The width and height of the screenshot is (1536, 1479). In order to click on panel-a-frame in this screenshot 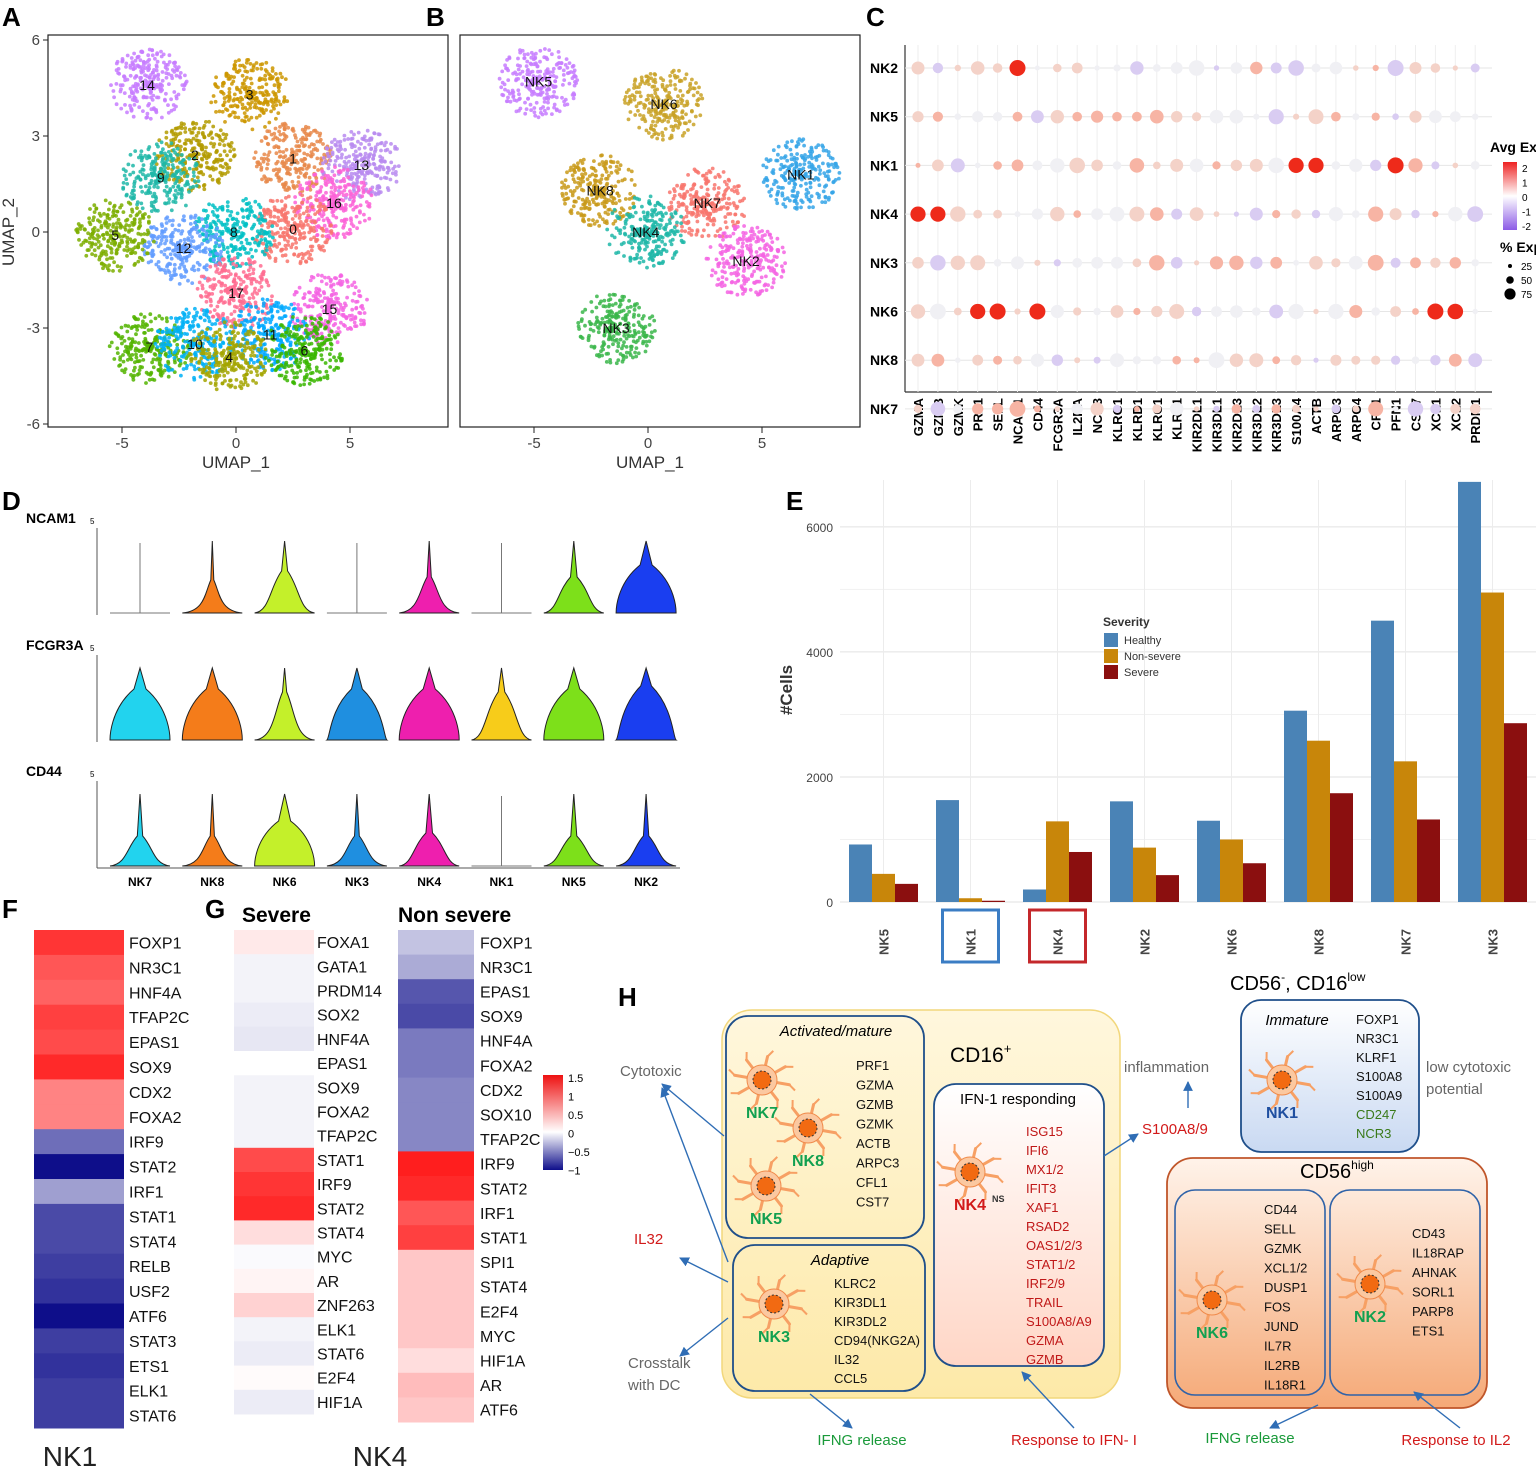, I will do `click(248, 231)`.